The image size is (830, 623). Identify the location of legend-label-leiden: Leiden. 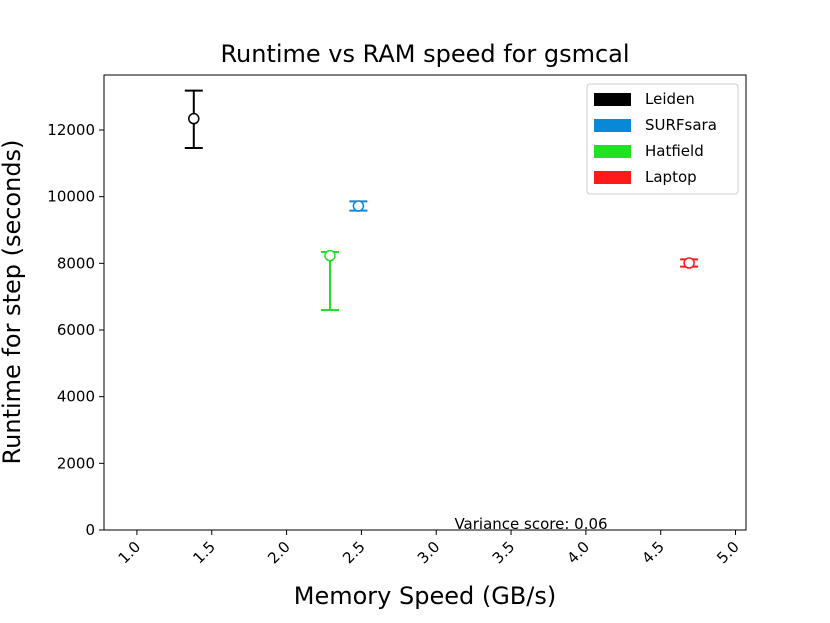
(670, 99).